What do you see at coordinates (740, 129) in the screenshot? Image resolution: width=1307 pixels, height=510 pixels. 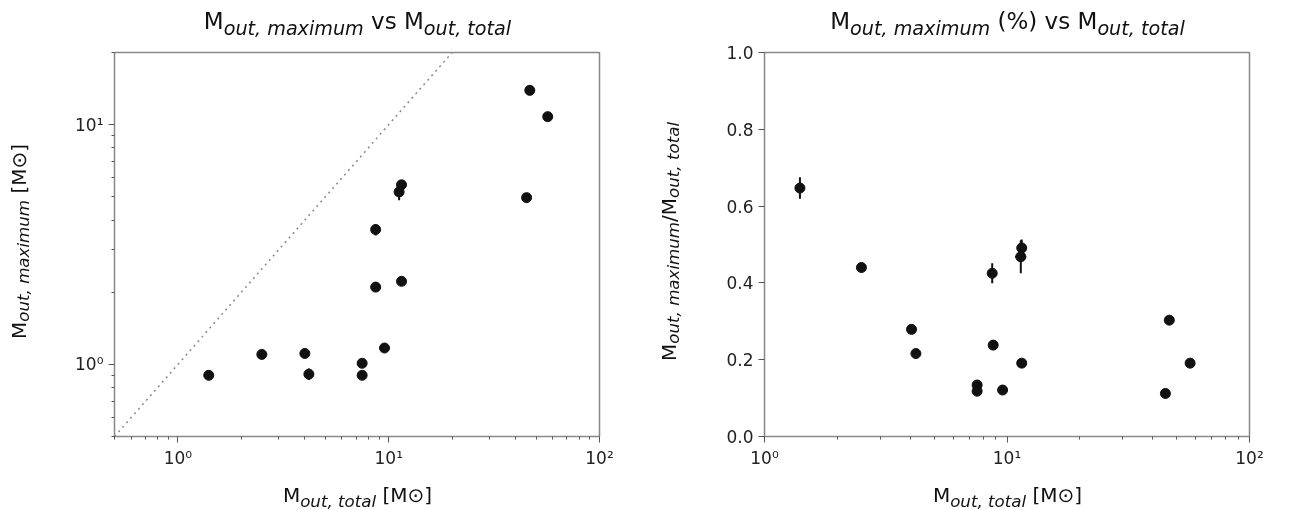 I see `y-tick-label: 0.8` at bounding box center [740, 129].